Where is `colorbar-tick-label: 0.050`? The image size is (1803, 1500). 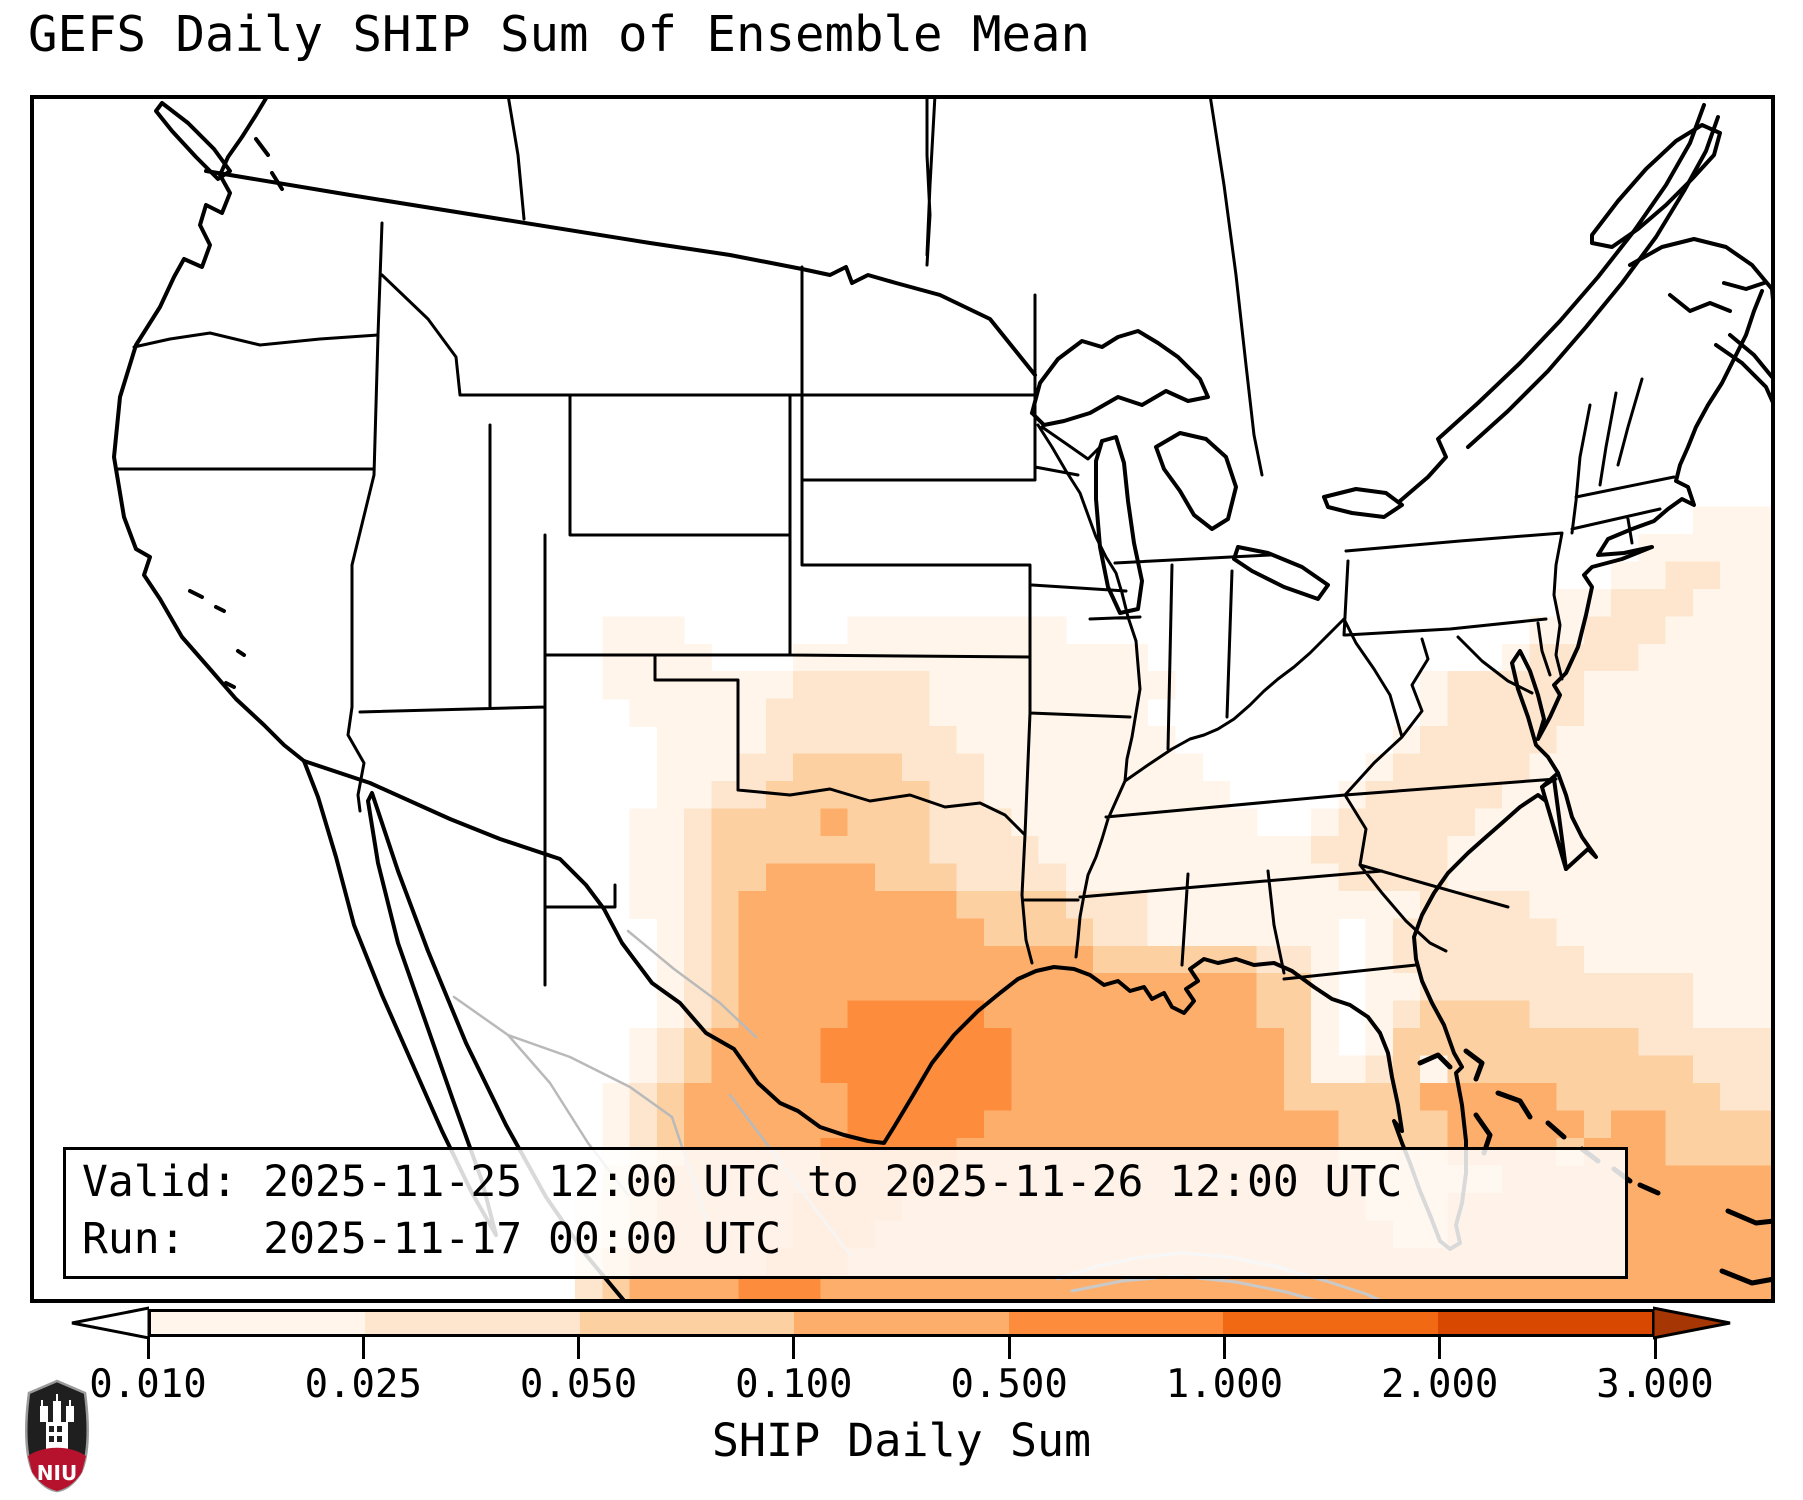
colorbar-tick-label: 0.050 is located at coordinates (578, 1384).